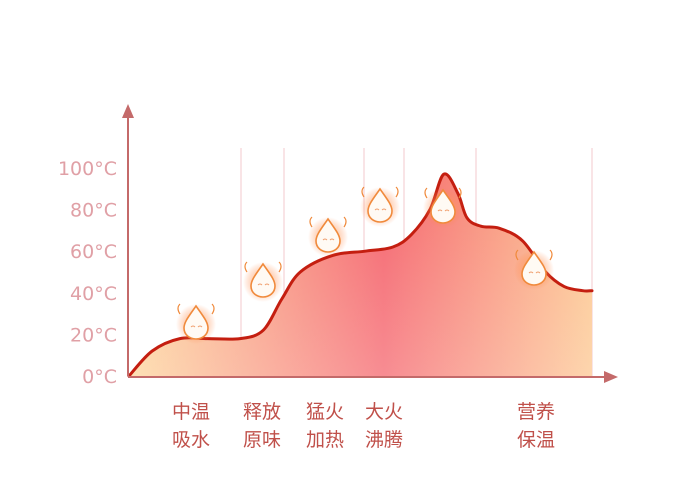  What do you see at coordinates (536, 412) in the screenshot?
I see `stage-label-line1: 营养` at bounding box center [536, 412].